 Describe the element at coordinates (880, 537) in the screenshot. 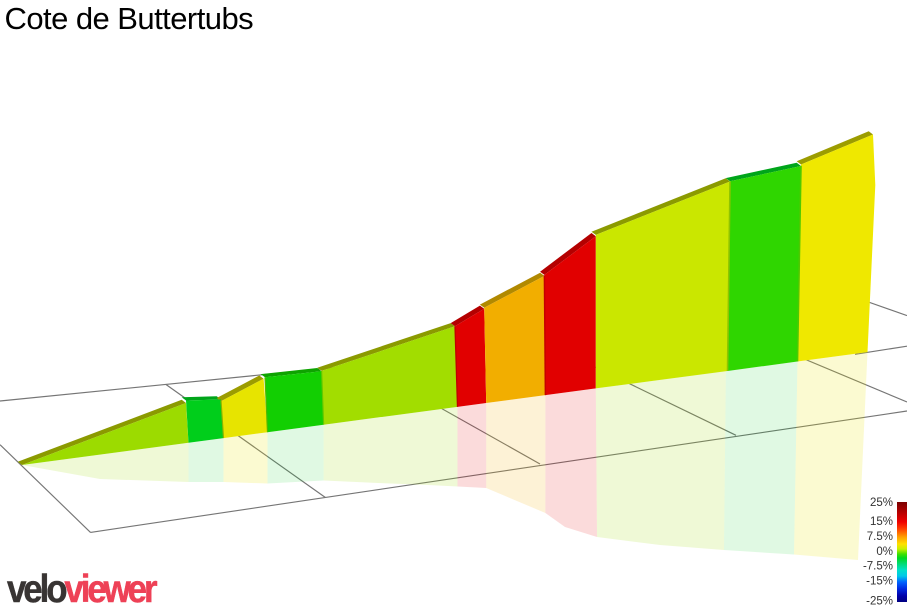

I see `svg-text: 7.5%` at that location.